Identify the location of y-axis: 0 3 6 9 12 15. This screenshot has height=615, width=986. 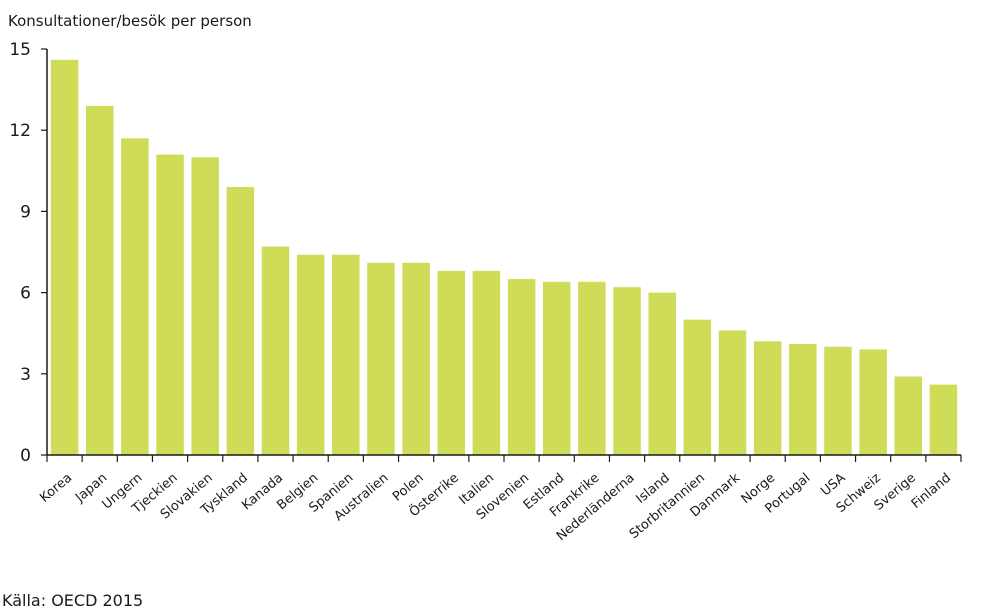
(28, 253).